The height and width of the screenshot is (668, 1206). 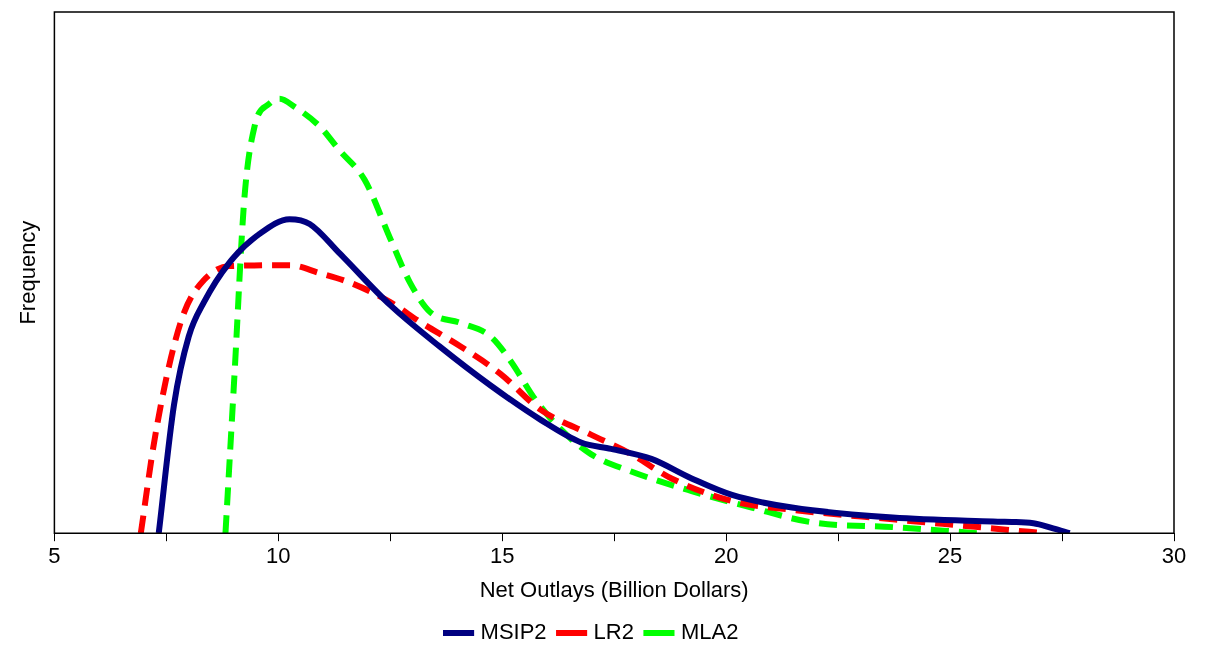 What do you see at coordinates (28, 272) in the screenshot?
I see `y-axis-title: Frequency` at bounding box center [28, 272].